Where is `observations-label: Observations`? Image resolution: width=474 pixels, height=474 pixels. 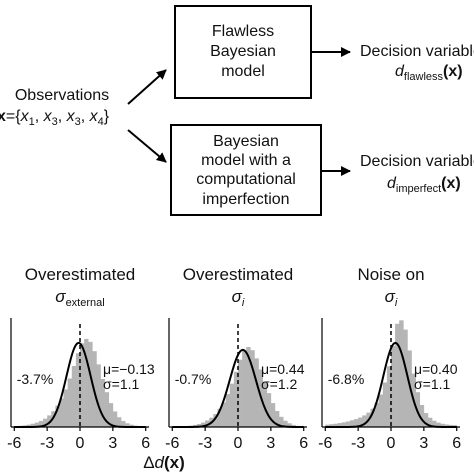
observations-label: Observations is located at coordinates (62, 95).